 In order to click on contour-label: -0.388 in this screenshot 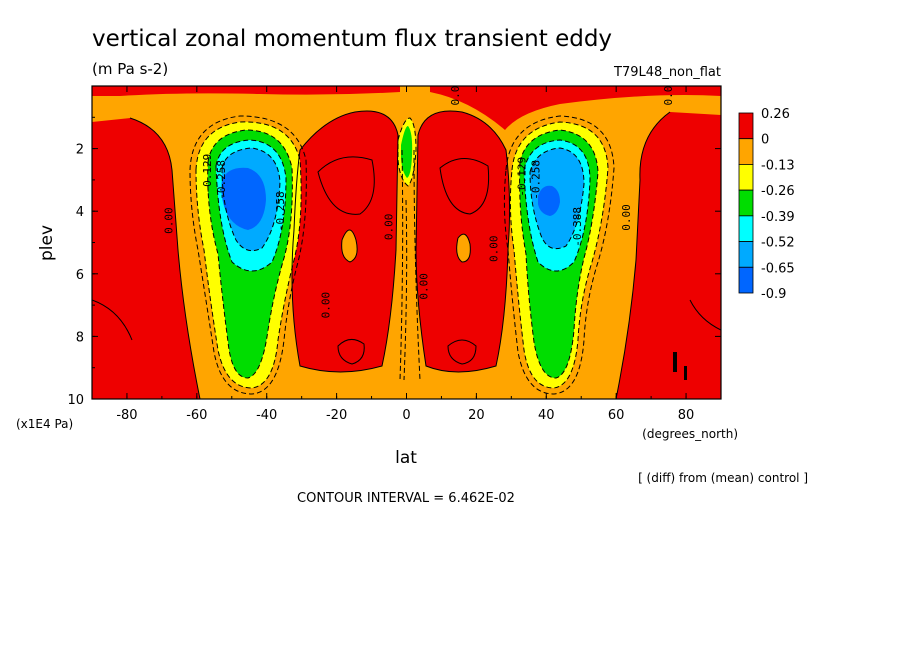, I will do `click(577, 227)`.